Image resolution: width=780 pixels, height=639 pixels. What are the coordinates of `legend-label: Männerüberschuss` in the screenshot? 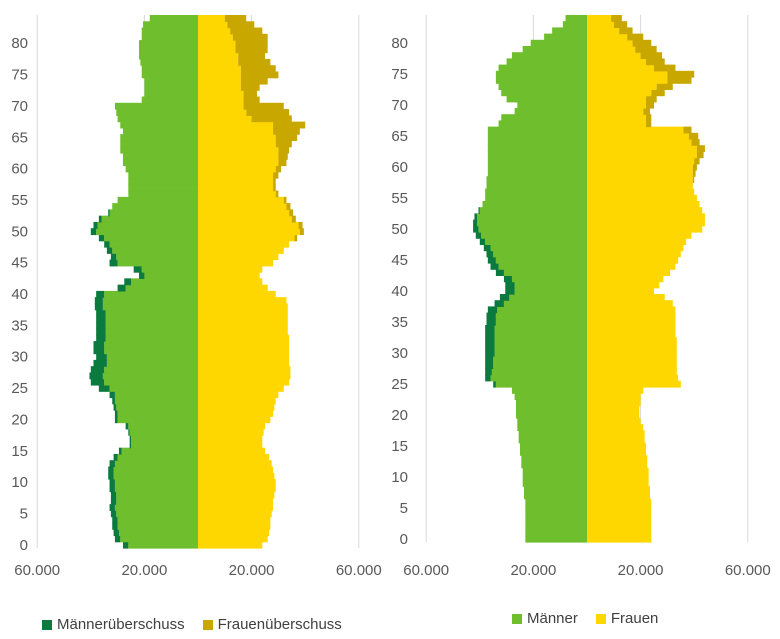 It's located at (121, 624).